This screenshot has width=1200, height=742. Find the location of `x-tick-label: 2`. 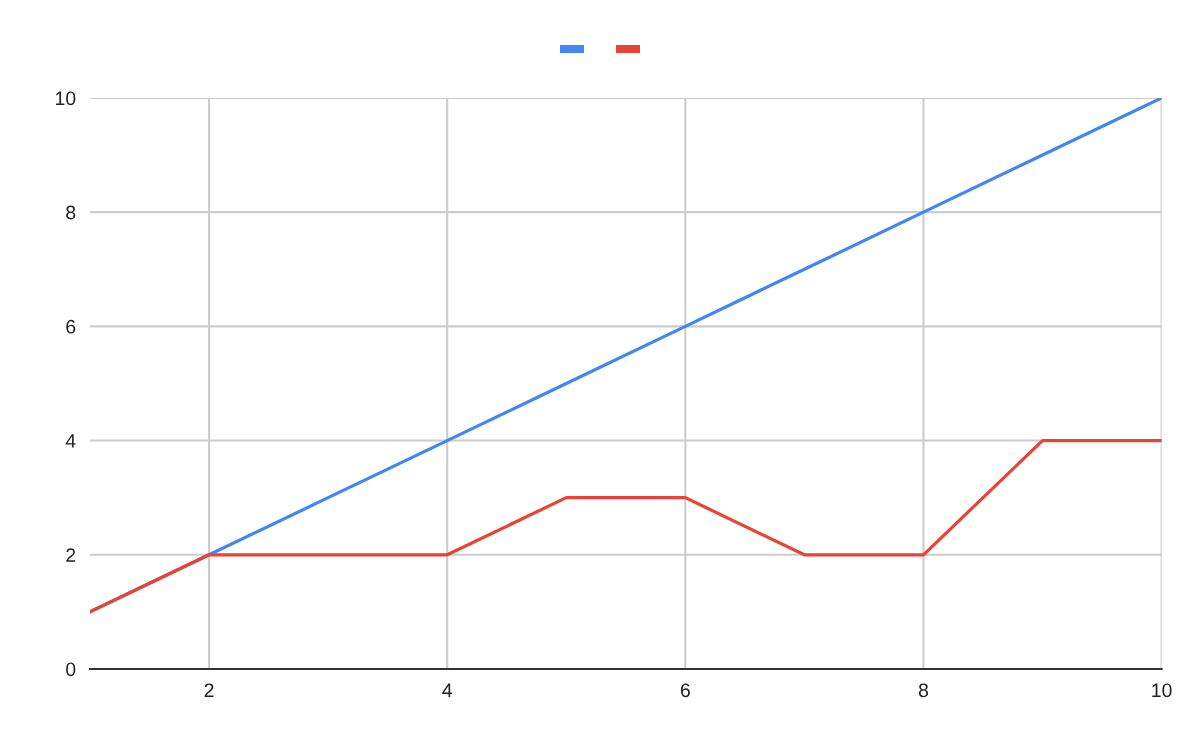

x-tick-label: 2 is located at coordinates (209, 690).